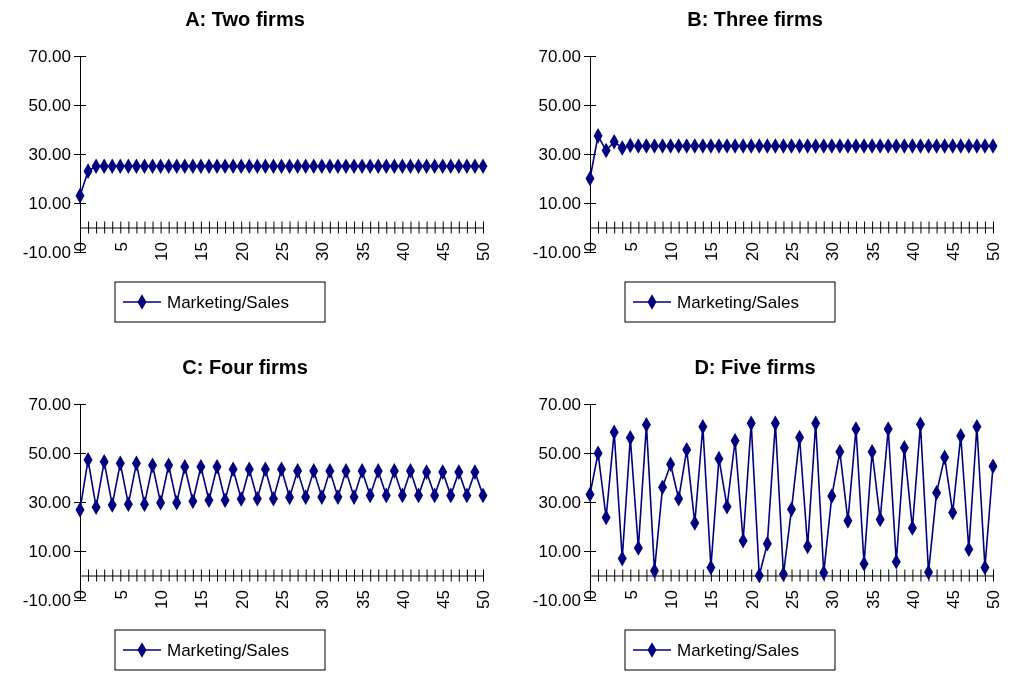  I want to click on chart-title: B: Three firms, so click(755, 19).